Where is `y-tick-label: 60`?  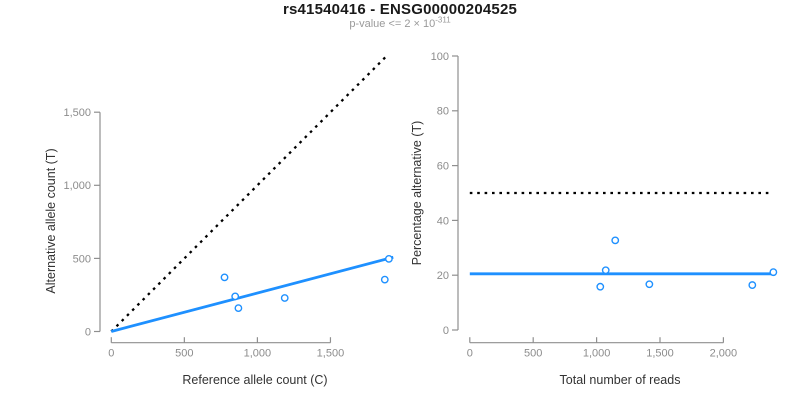
y-tick-label: 60 is located at coordinates (443, 166).